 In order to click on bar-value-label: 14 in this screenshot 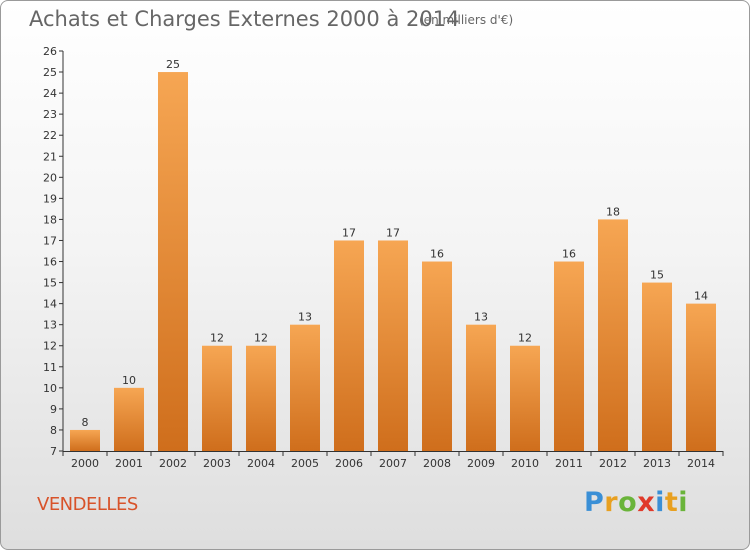, I will do `click(701, 296)`.